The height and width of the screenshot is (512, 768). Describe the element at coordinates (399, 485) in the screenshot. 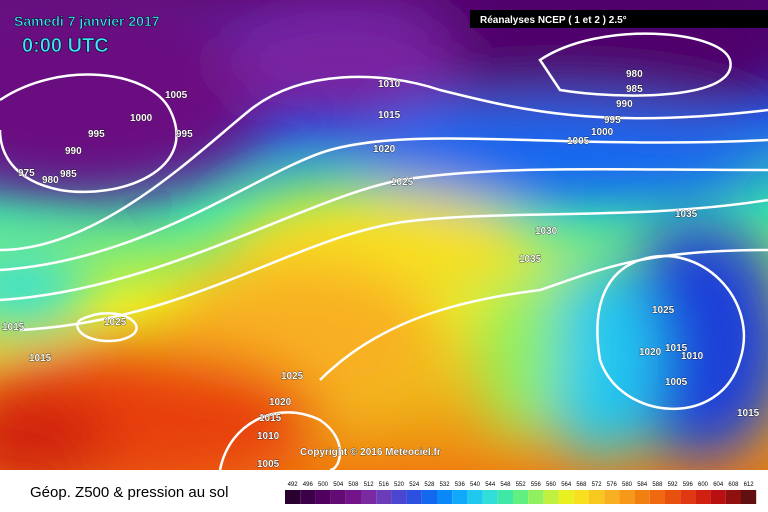

I see `scale-label: 520` at that location.